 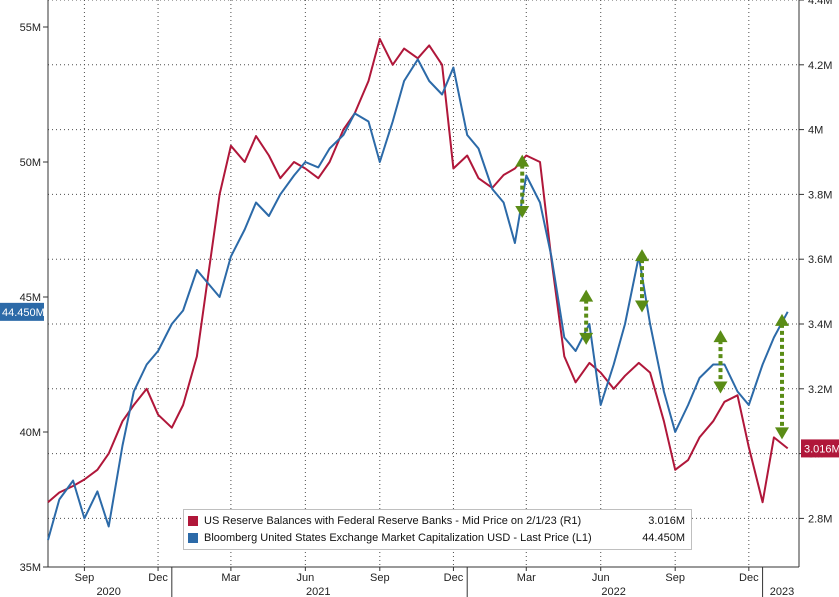 What do you see at coordinates (782, 591) in the screenshot?
I see `x-axis-year-label: 2023` at bounding box center [782, 591].